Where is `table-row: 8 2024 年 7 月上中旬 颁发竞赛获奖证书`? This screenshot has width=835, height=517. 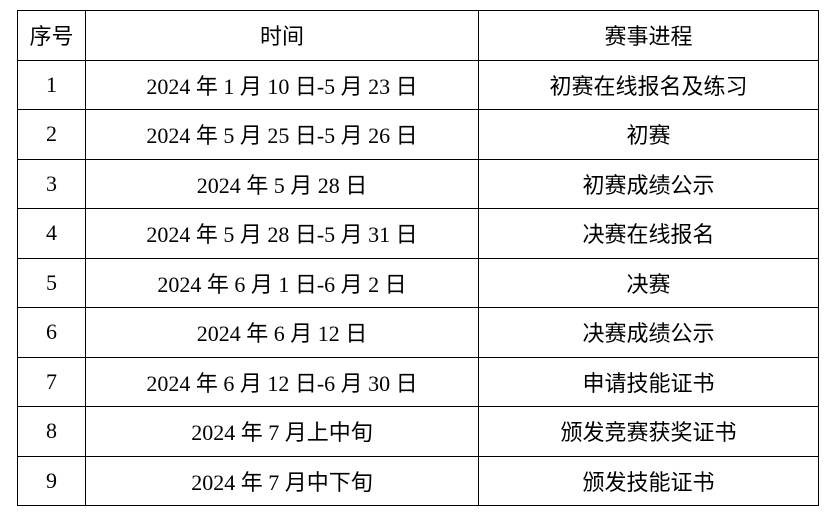
table-row: 8 2024 年 7 月上中旬 颁发竞赛获奖证书 is located at coordinates (418, 431).